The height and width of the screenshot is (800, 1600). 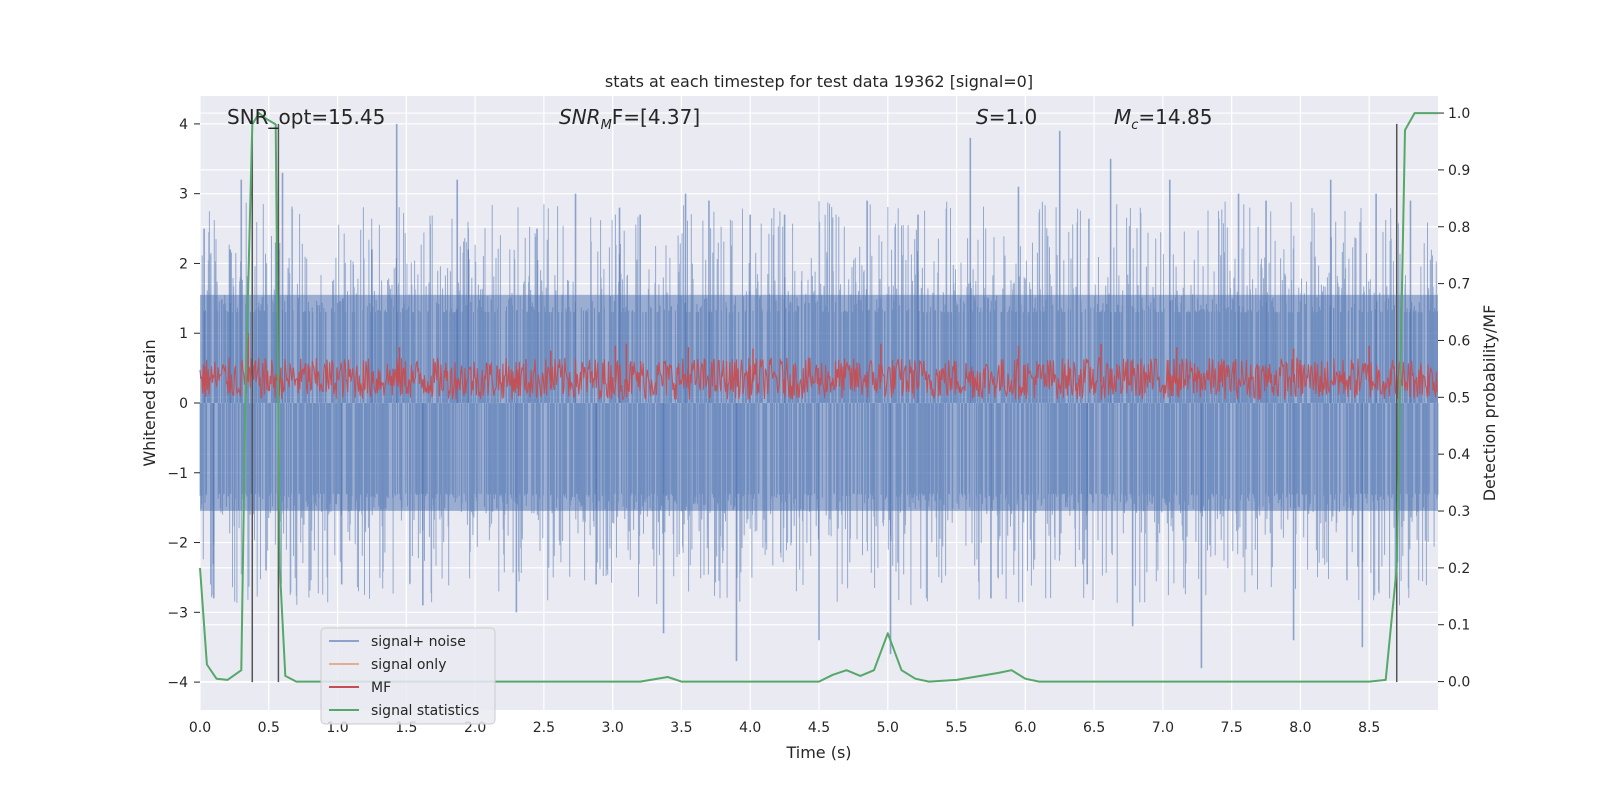 What do you see at coordinates (1459, 569) in the screenshot?
I see `y2-tick-label: 0.2` at bounding box center [1459, 569].